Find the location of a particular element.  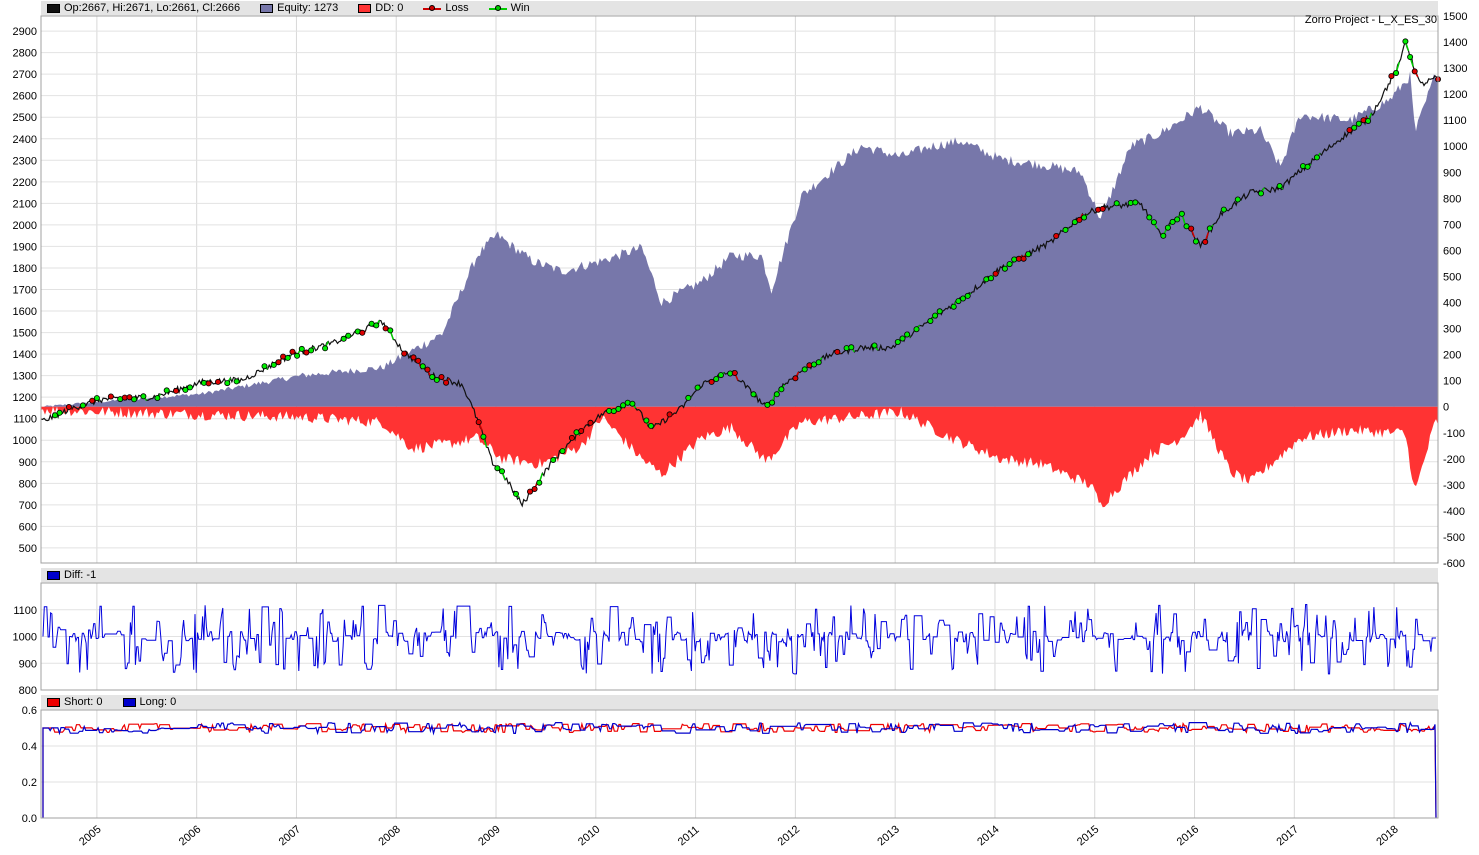

main-legend-label: Op:2667, Hi:2671, Lo:2661, Cl:2666 is located at coordinates (152, 8).